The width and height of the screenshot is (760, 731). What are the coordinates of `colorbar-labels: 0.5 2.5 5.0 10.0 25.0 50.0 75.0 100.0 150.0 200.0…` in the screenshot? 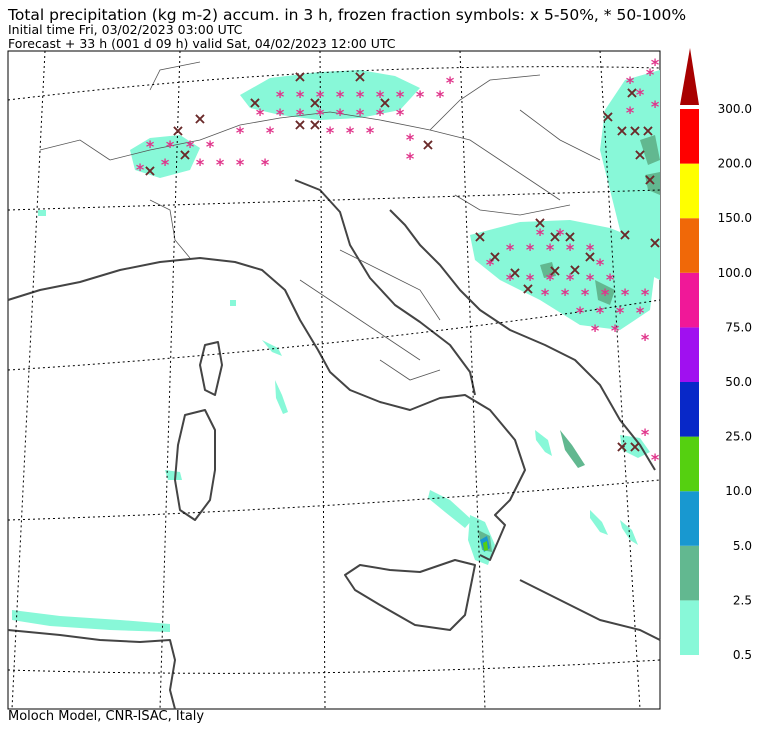 It's located at (735, 382).